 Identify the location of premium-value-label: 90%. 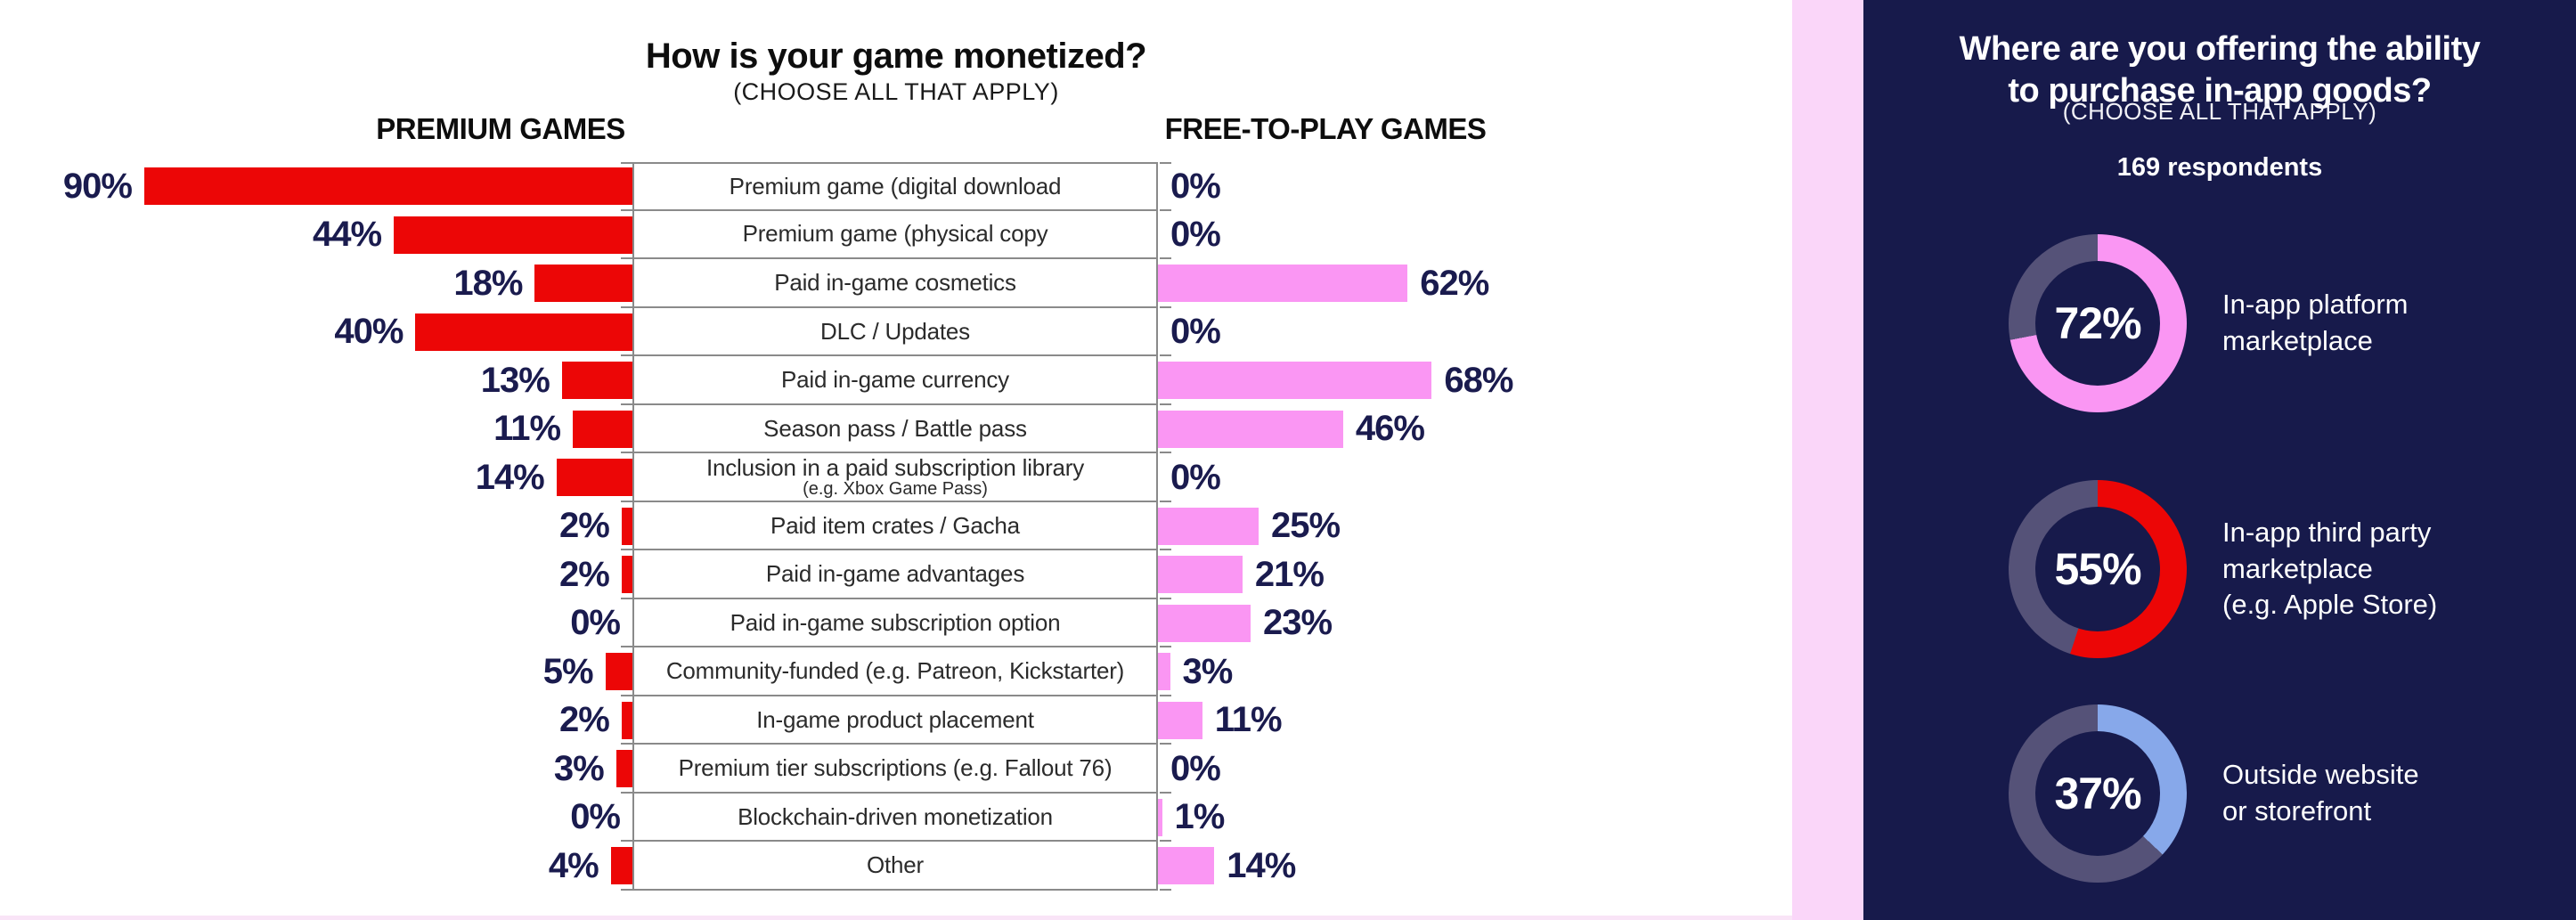
(98, 186).